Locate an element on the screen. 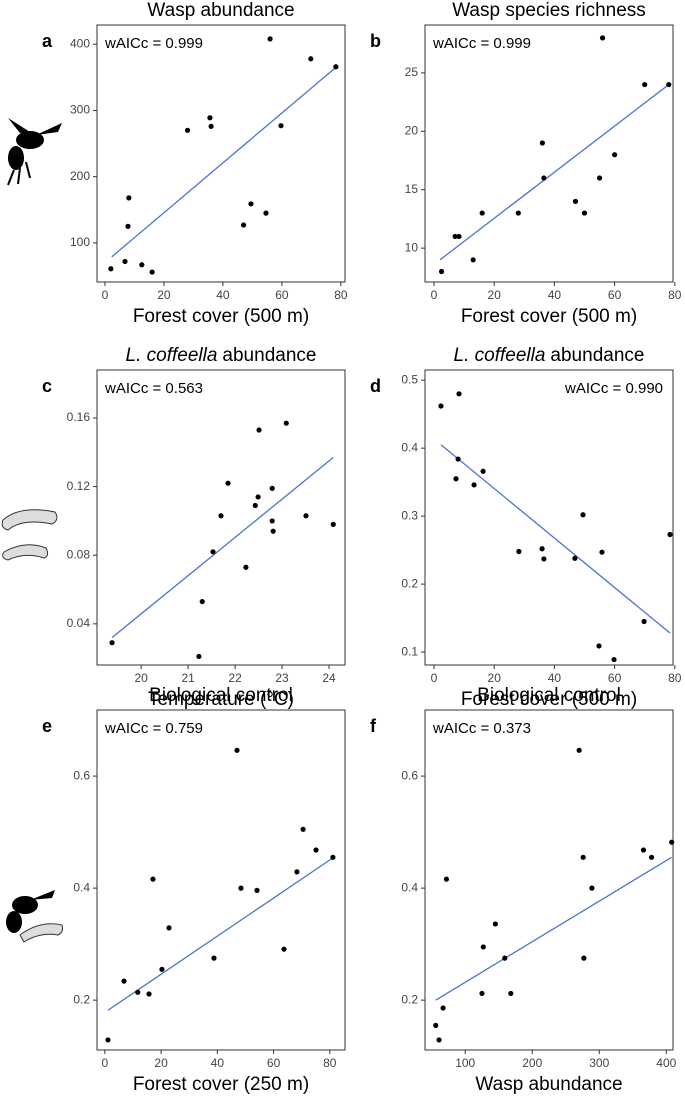 The height and width of the screenshot is (1103, 685). panel-label: d is located at coordinates (375, 386).